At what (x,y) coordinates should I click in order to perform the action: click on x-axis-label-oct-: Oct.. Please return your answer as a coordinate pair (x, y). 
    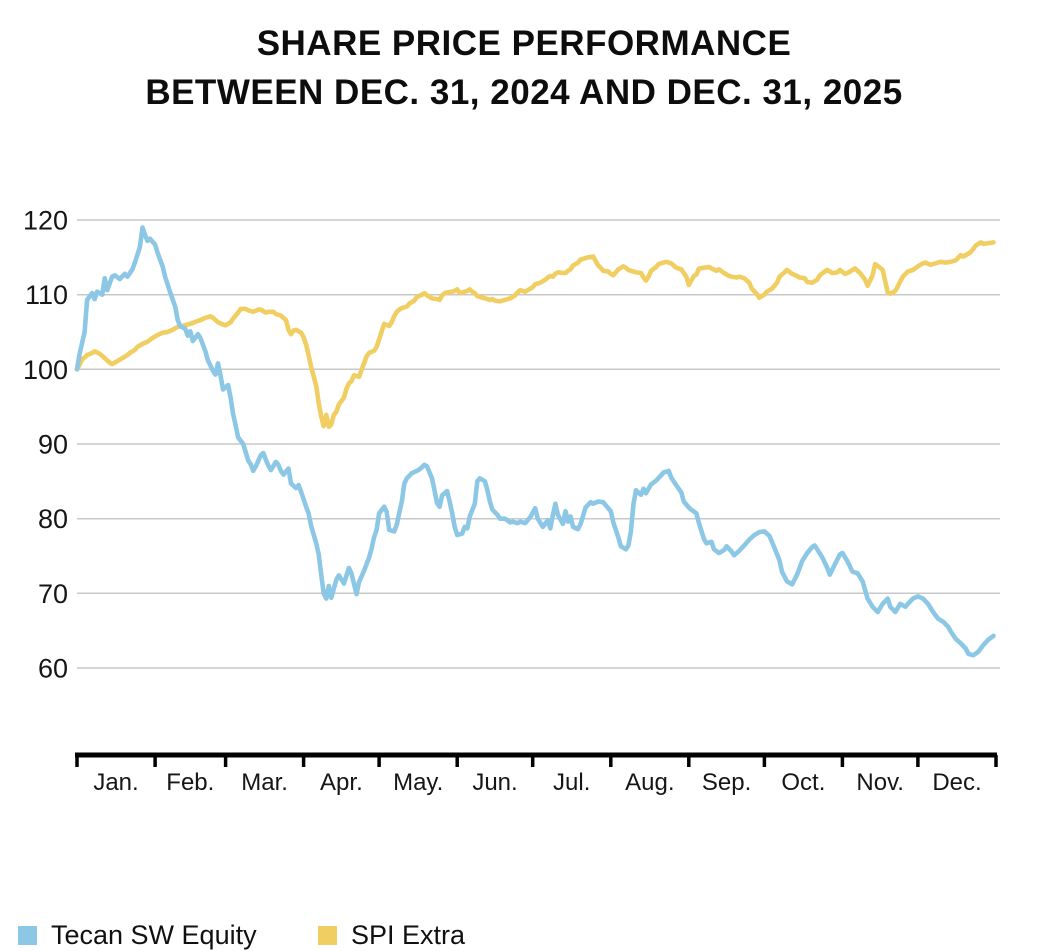
    Looking at the image, I should click on (803, 782).